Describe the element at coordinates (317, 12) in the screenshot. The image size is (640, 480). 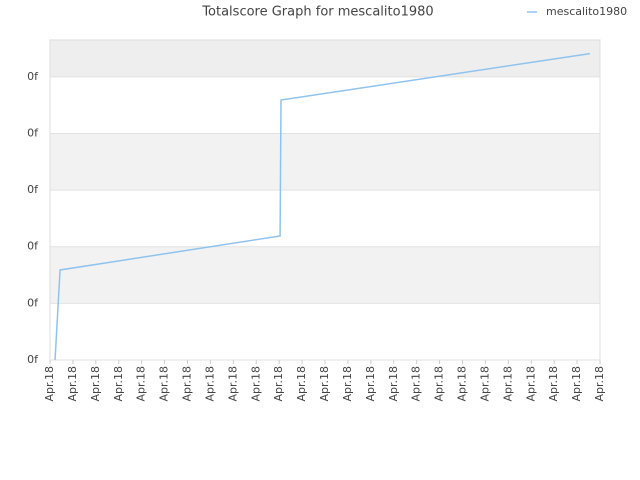
I see `chart-title: Totalscore Graph for mescalito1980` at that location.